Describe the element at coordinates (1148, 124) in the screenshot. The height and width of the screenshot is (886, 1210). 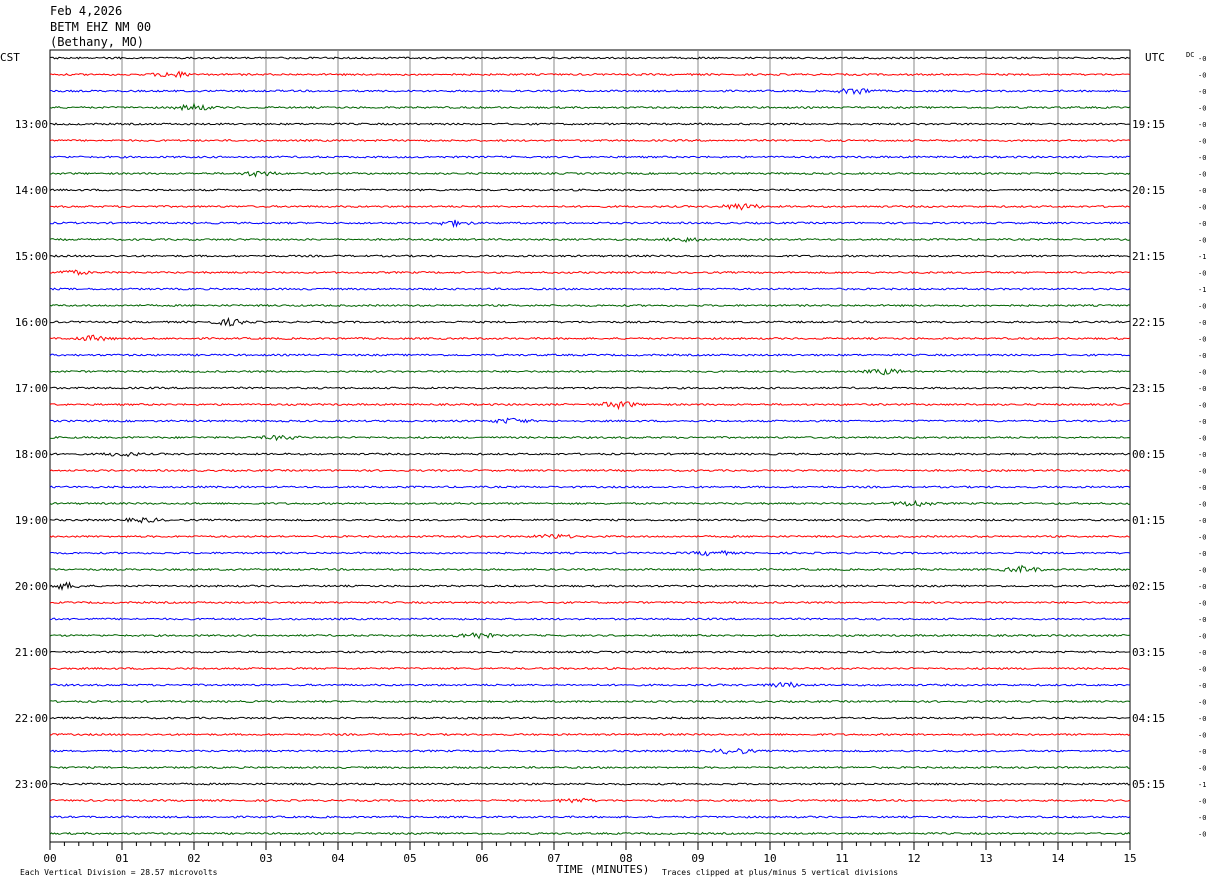
I see `right-hour-label: 19:15` at that location.